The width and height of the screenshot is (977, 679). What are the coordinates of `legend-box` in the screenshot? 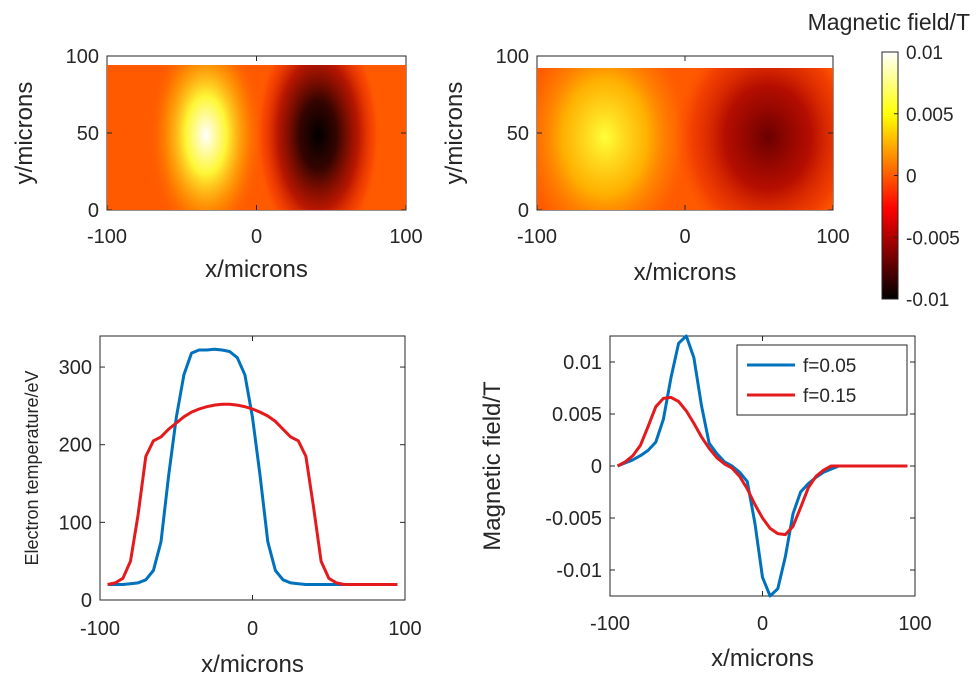 It's located at (822, 380).